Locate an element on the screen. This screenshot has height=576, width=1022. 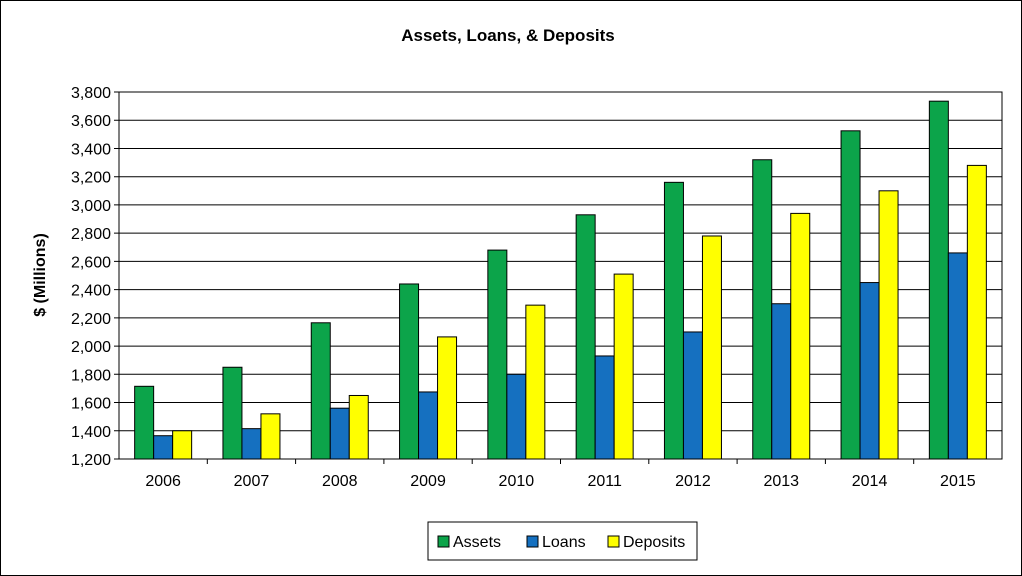
y-tick-label: 2,600 is located at coordinates (91, 262).